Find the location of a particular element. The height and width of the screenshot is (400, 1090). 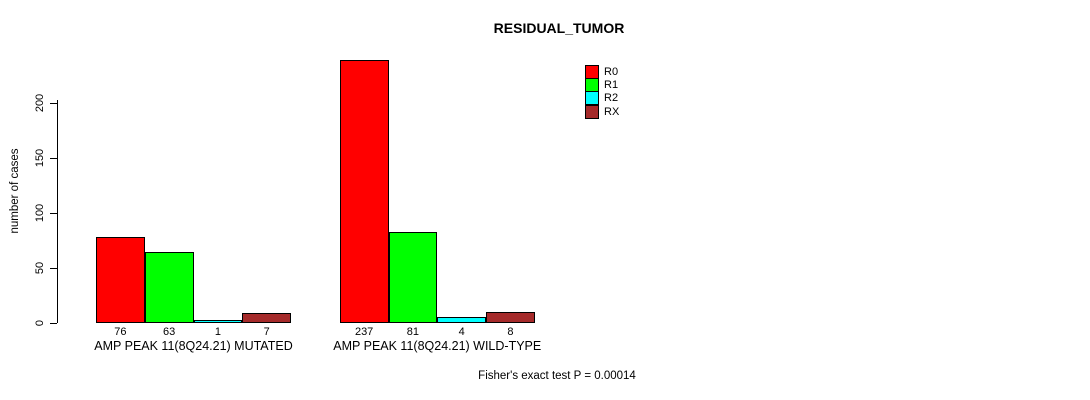

bar-rx-group1 is located at coordinates (266, 318).